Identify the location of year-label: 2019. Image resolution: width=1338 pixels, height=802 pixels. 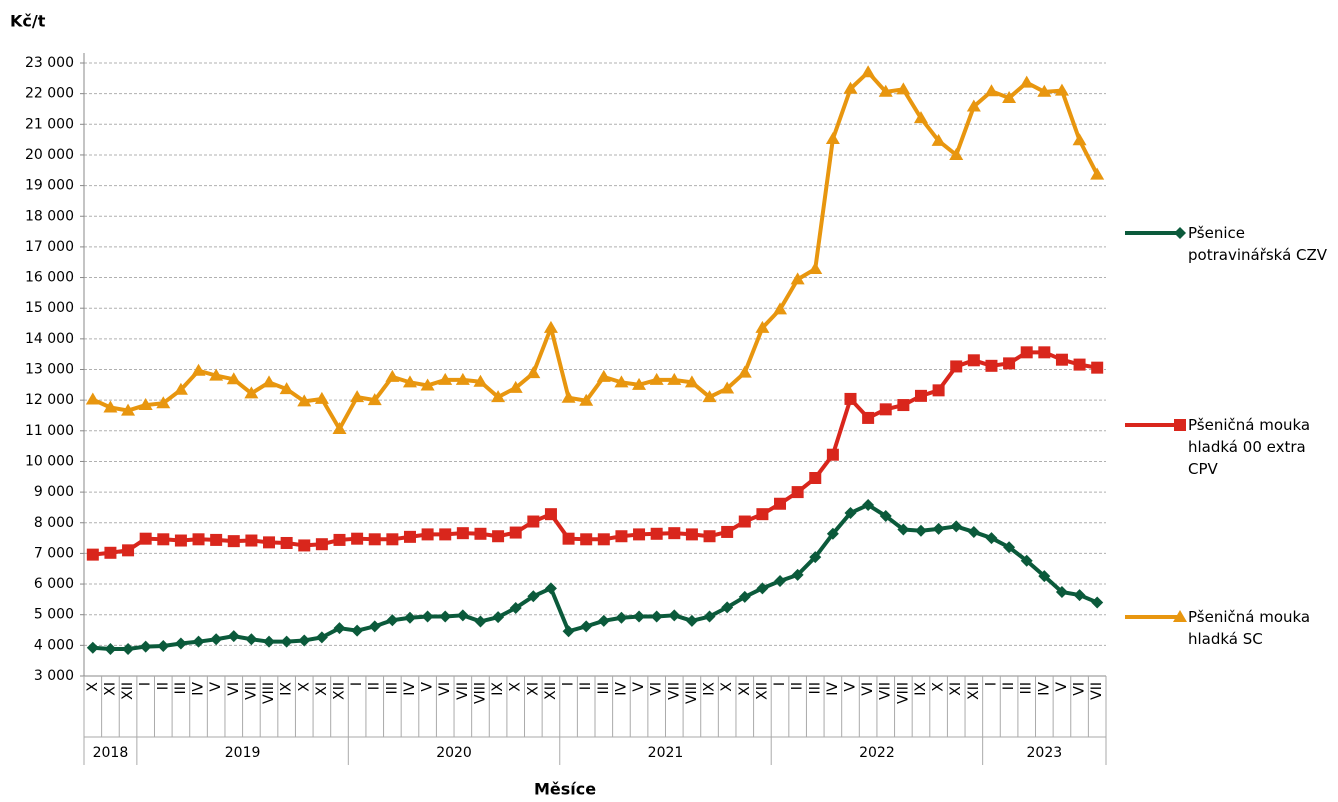
(243, 753).